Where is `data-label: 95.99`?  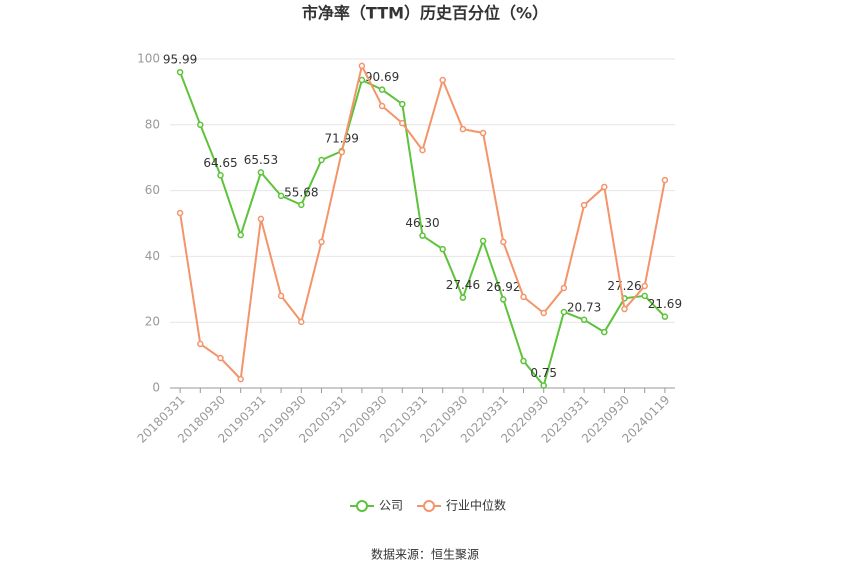
data-label: 95.99 is located at coordinates (180, 60).